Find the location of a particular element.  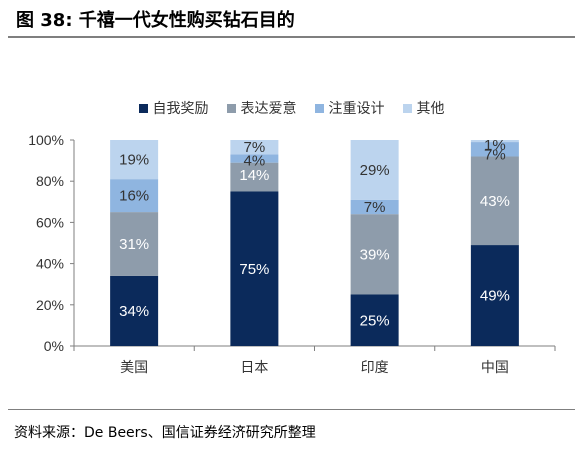

y-tick-label: 80% is located at coordinates (50, 181).